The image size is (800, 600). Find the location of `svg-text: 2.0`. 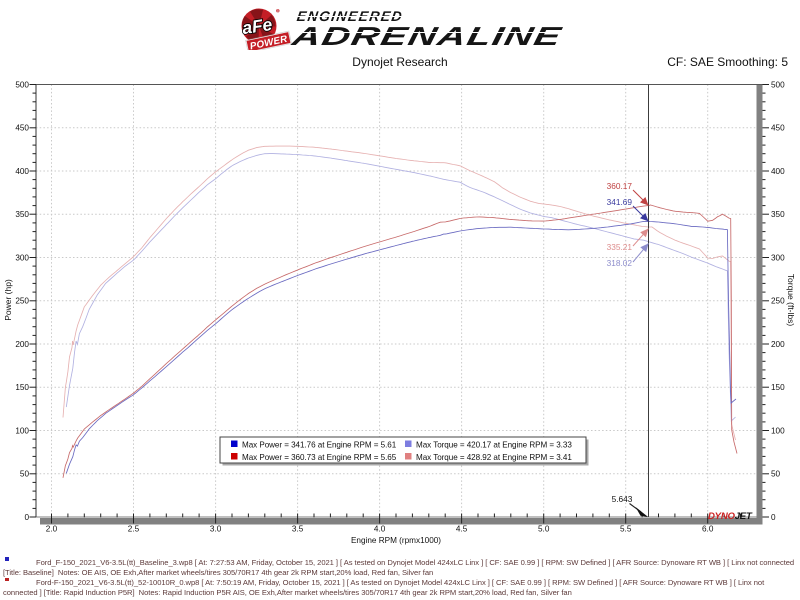

svg-text: 2.0 is located at coordinates (52, 529).